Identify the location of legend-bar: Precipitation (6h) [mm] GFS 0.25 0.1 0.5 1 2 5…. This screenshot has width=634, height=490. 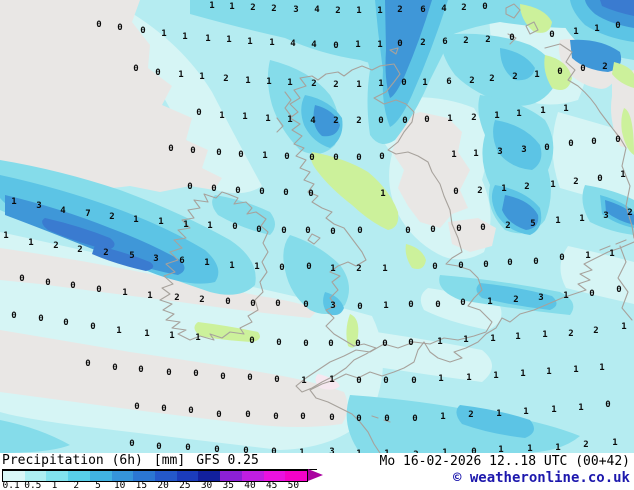
(317, 471).